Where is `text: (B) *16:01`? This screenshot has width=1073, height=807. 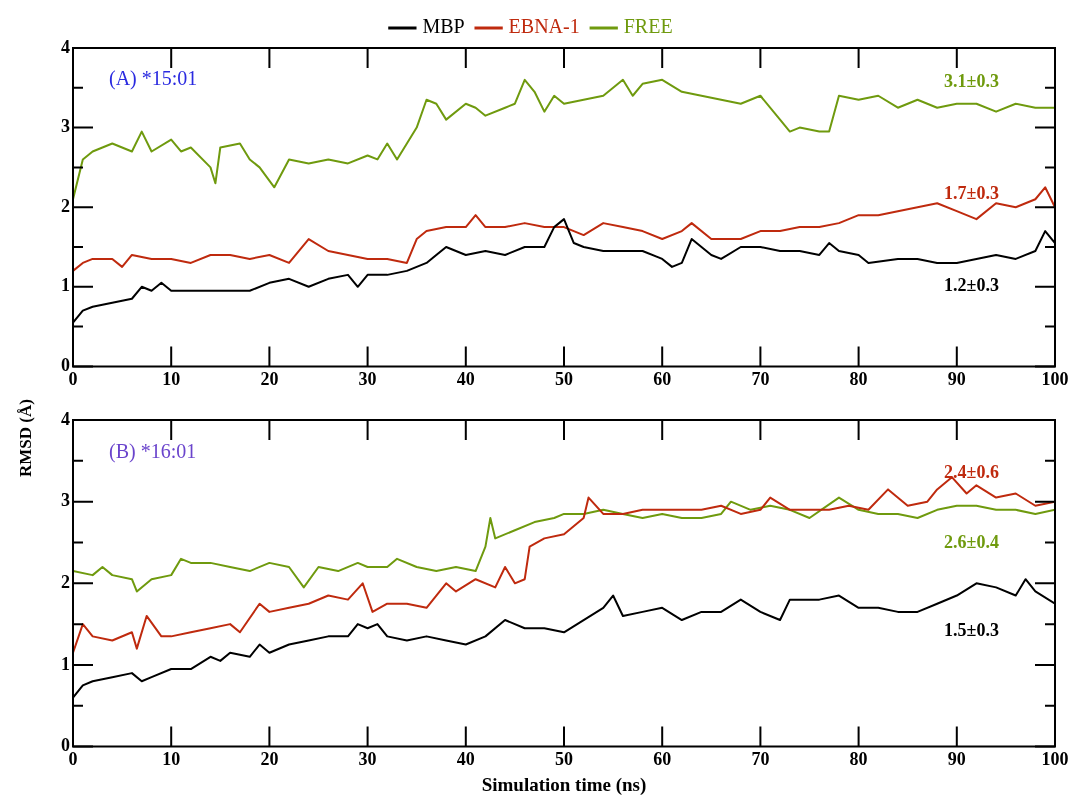 text: (B) *16:01 is located at coordinates (153, 451).